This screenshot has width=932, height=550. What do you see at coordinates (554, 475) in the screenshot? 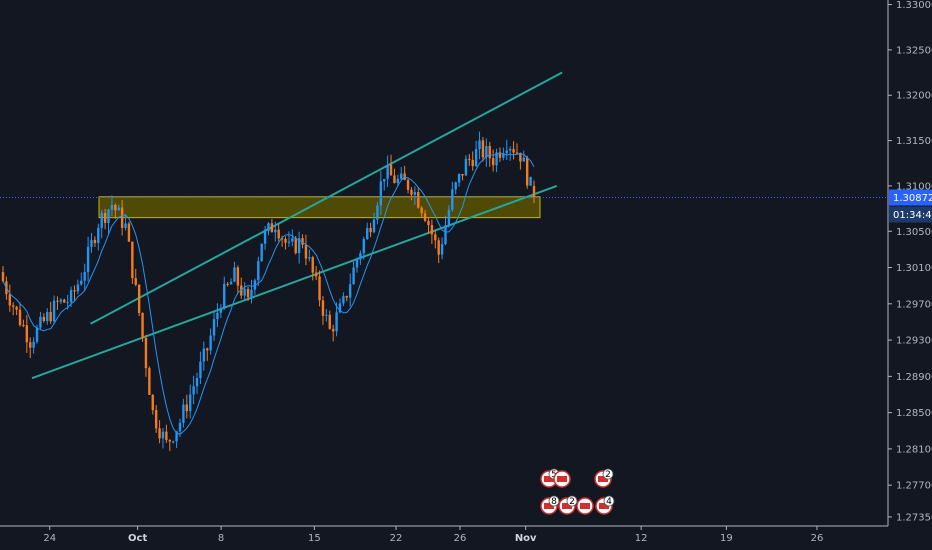
I see `event-count-label: 5` at bounding box center [554, 475].